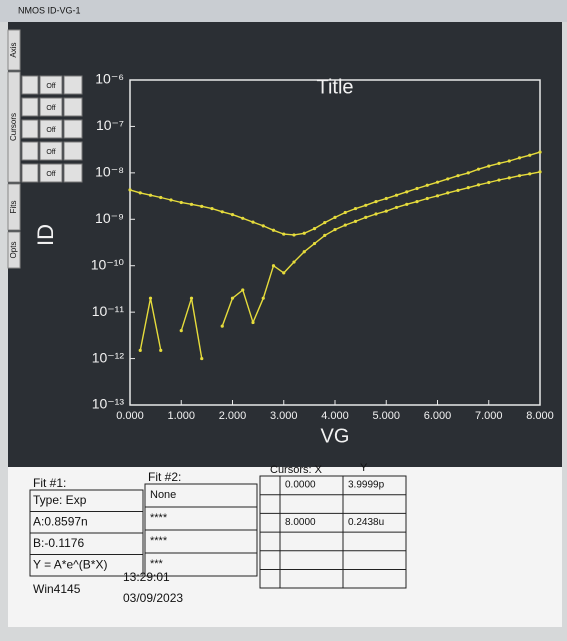 This screenshot has height=641, width=567. Describe the element at coordinates (60, 500) in the screenshot. I see `fit1-row: Type: Exp` at that location.